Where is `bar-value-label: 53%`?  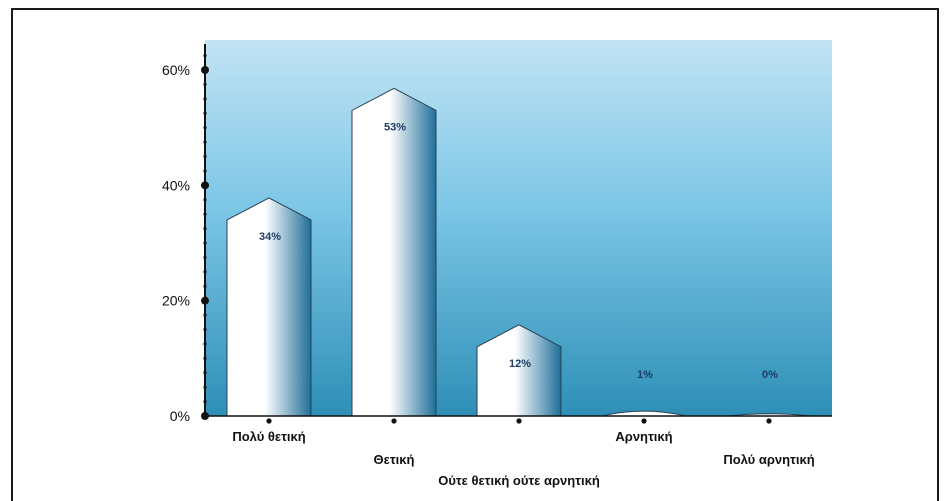 bar-value-label: 53% is located at coordinates (395, 127).